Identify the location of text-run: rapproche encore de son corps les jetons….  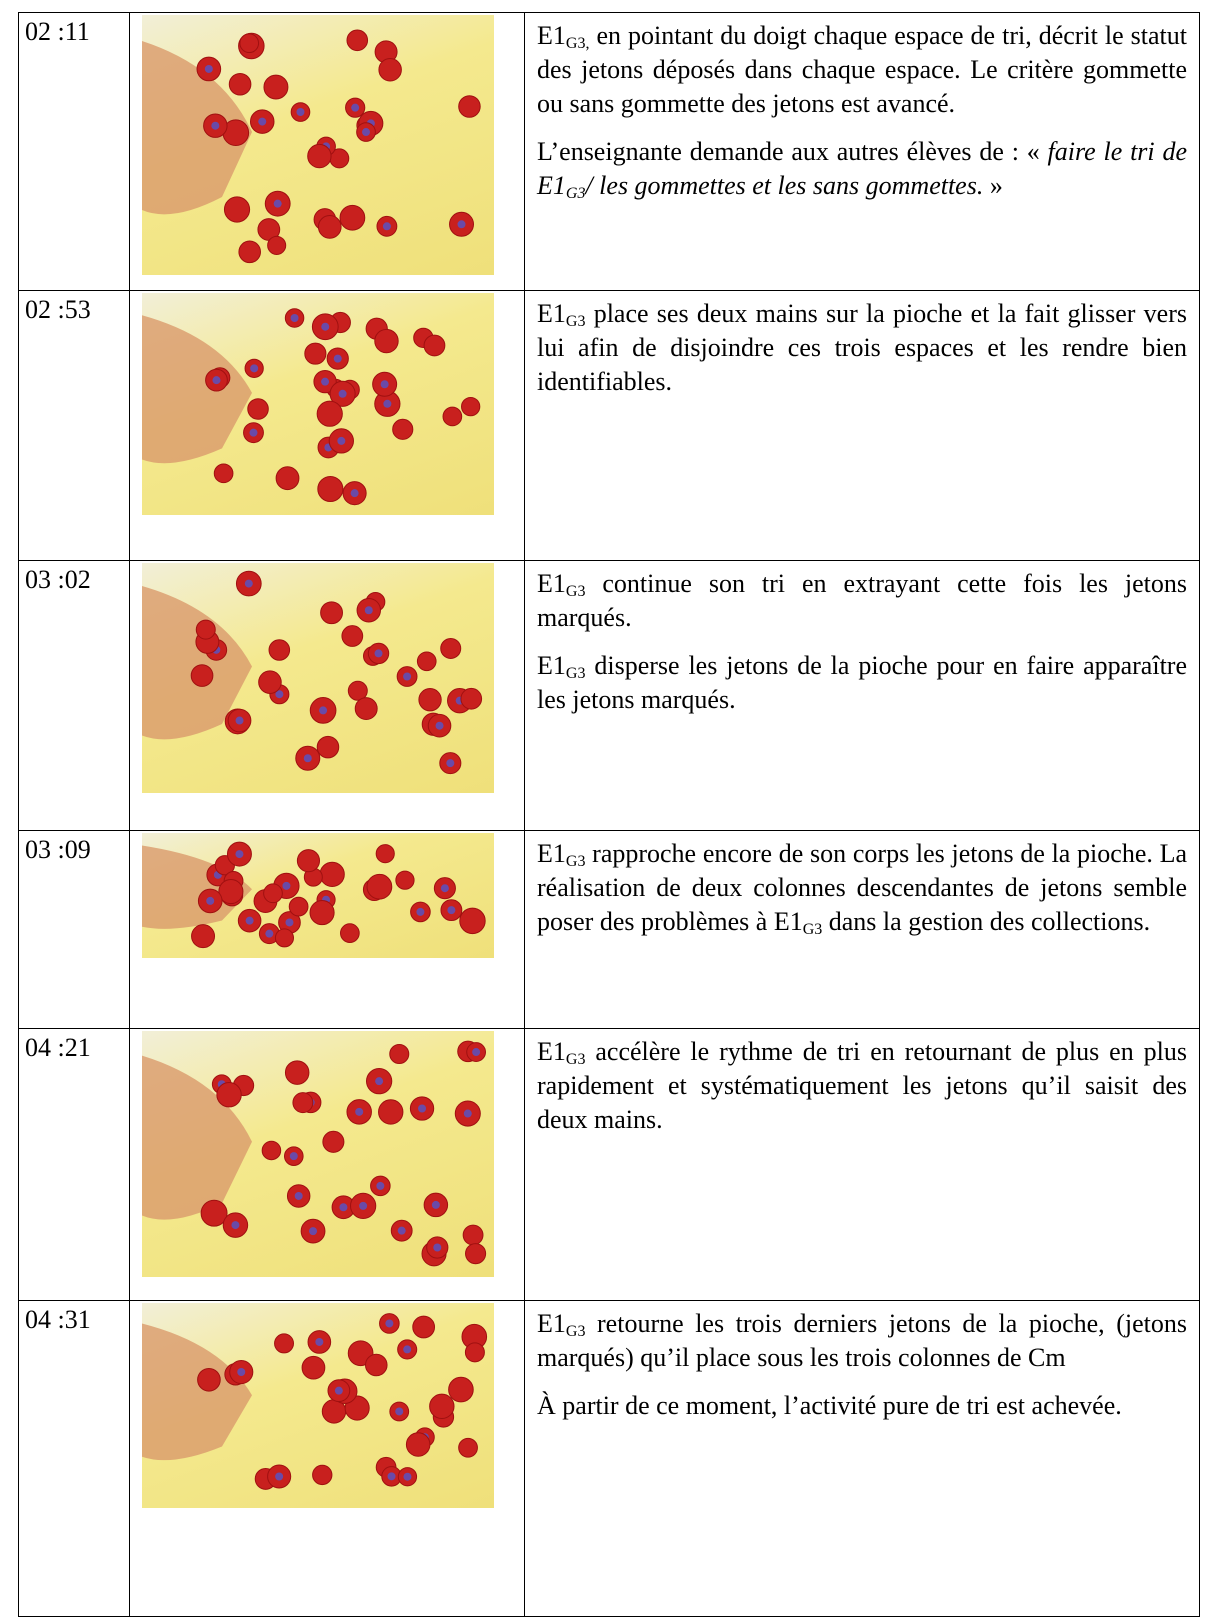
(862, 887).